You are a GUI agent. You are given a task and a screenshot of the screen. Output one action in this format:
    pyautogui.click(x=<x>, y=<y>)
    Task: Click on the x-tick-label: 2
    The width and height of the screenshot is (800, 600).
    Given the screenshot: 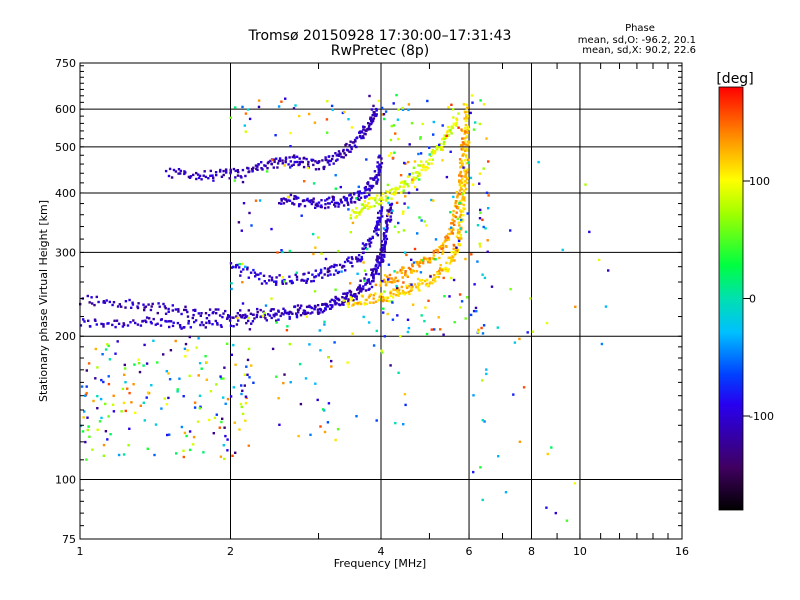 What is the action you would take?
    pyautogui.click(x=230, y=551)
    